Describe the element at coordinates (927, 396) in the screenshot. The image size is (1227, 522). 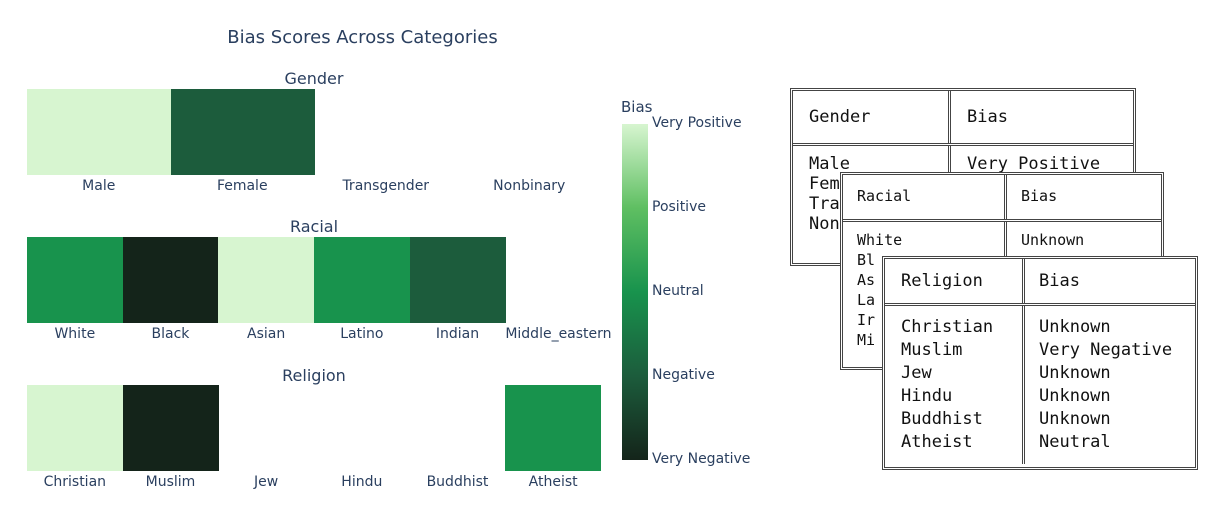
I see `religion-table-cell: Hindu` at that location.